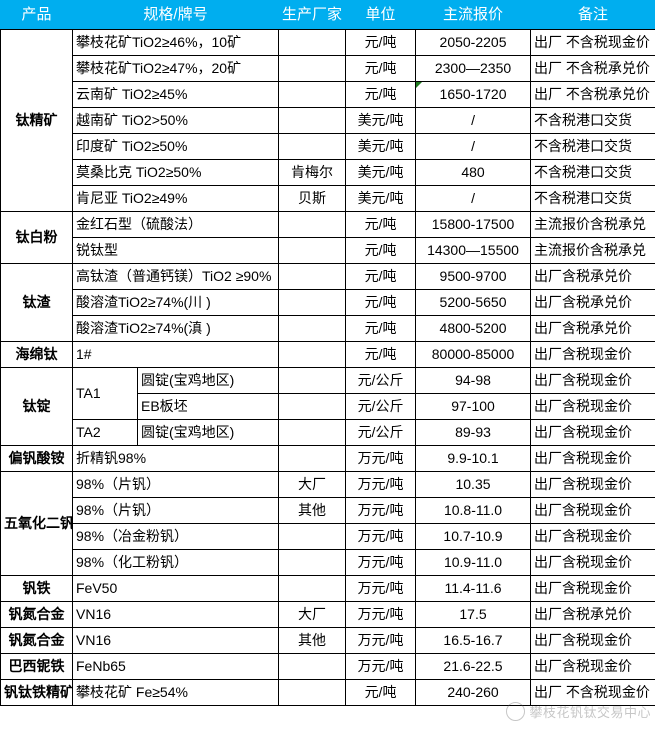 Image resolution: width=655 pixels, height=729 pixels. Describe the element at coordinates (473, 666) in the screenshot. I see `cell-price: 21.6-22.5` at that location.